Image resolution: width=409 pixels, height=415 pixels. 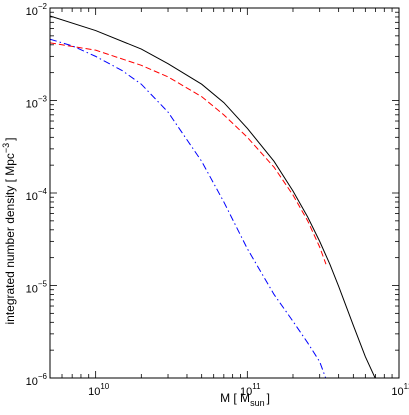 I want to click on x-axis-label: M [ Msun], so click(x=245, y=399).